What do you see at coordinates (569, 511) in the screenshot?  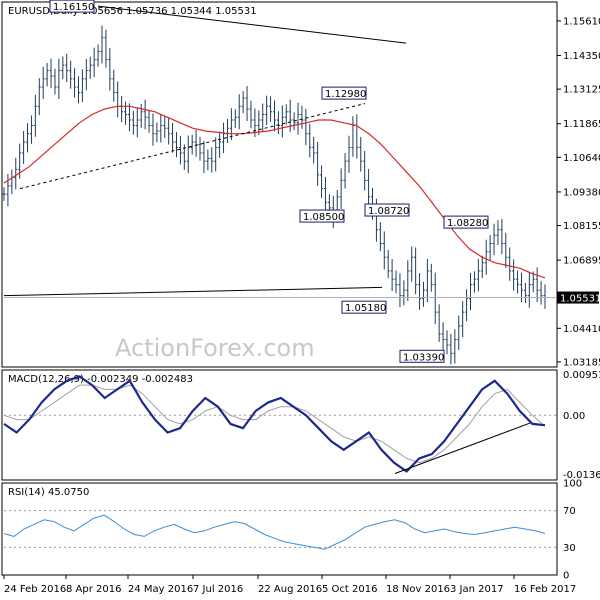 I see `rsi-y-tick-label: 70` at bounding box center [569, 511].